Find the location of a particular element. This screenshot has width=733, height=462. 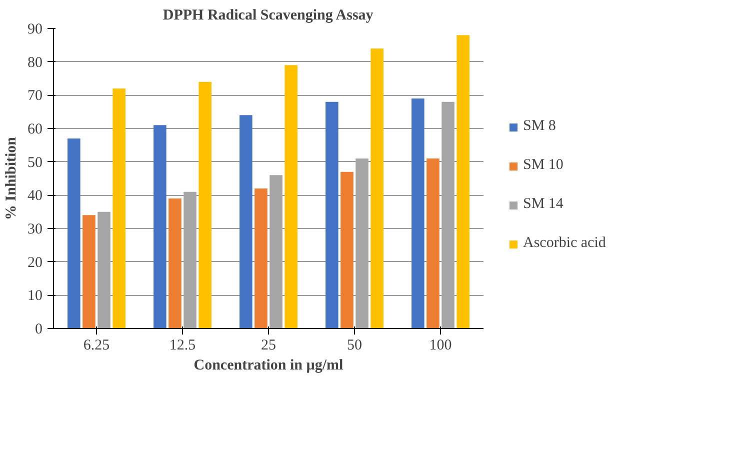

y-tick-label: 90 is located at coordinates (35, 30).